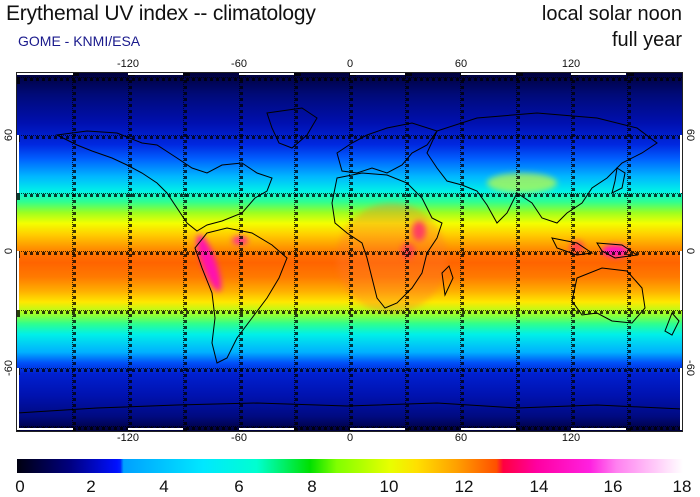  I want to click on chart-title: Erythemal UV index -- climatology, so click(161, 13).